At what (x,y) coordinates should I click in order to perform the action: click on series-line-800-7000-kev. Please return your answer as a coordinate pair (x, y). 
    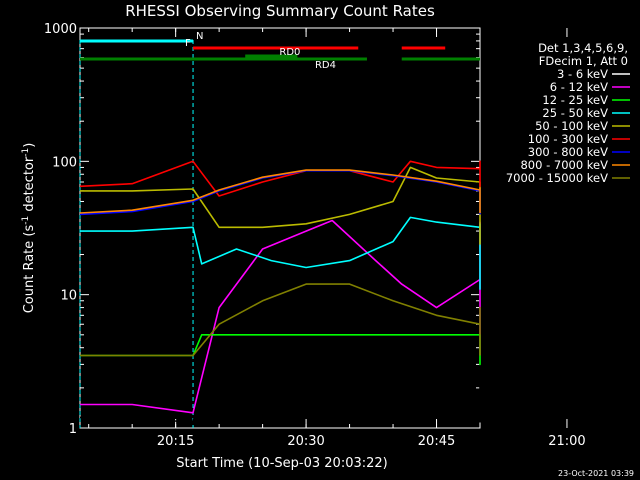
    Looking at the image, I should click on (280, 191).